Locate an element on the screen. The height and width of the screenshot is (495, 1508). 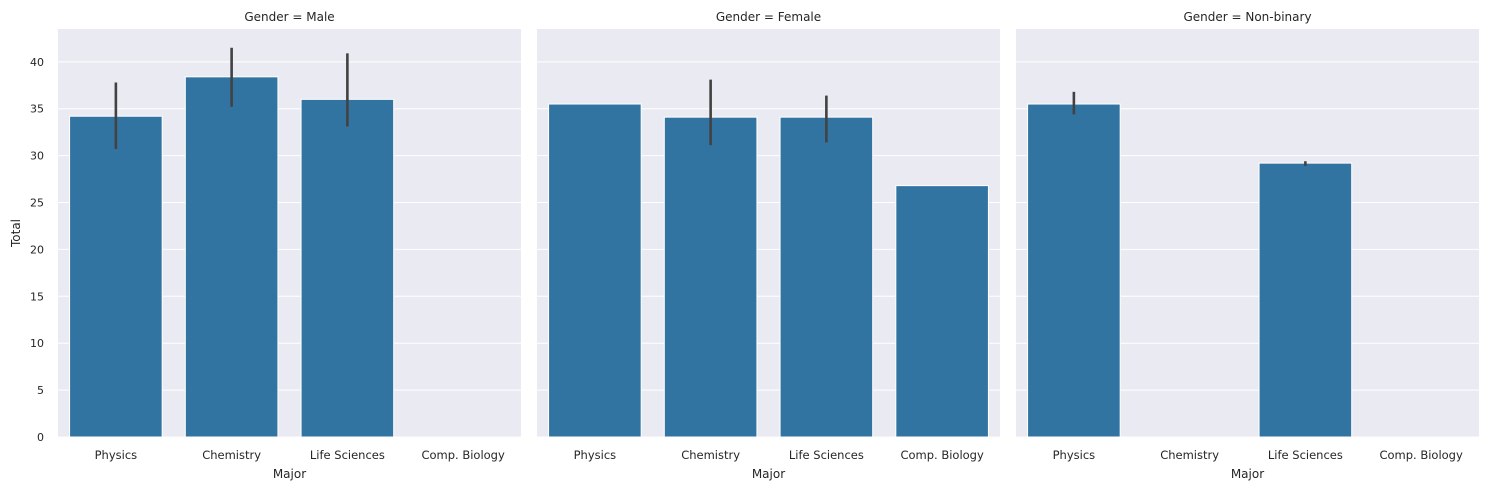
y-axis-label: Total is located at coordinates (16, 233).